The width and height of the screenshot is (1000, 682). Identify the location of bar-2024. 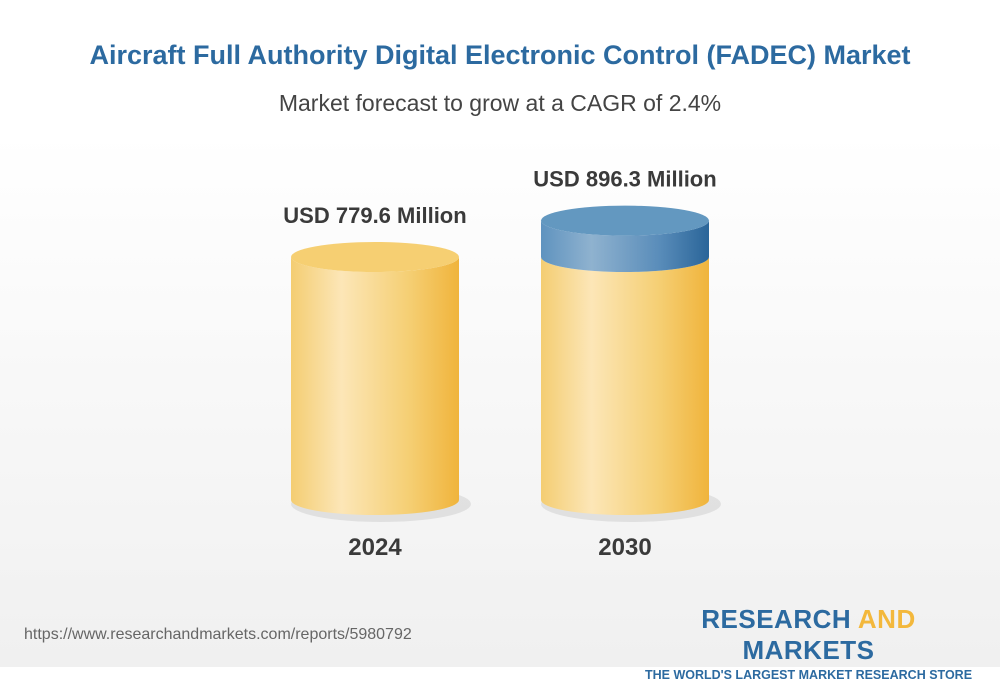
(375, 386).